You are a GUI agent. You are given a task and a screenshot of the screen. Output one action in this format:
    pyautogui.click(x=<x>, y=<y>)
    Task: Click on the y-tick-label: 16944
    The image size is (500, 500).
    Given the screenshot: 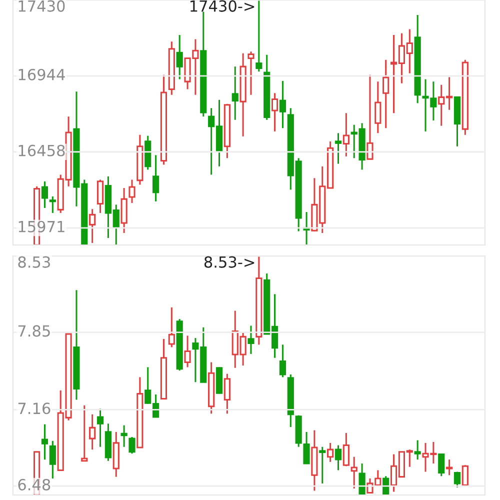 What is the action you would take?
    pyautogui.click(x=41, y=74)
    